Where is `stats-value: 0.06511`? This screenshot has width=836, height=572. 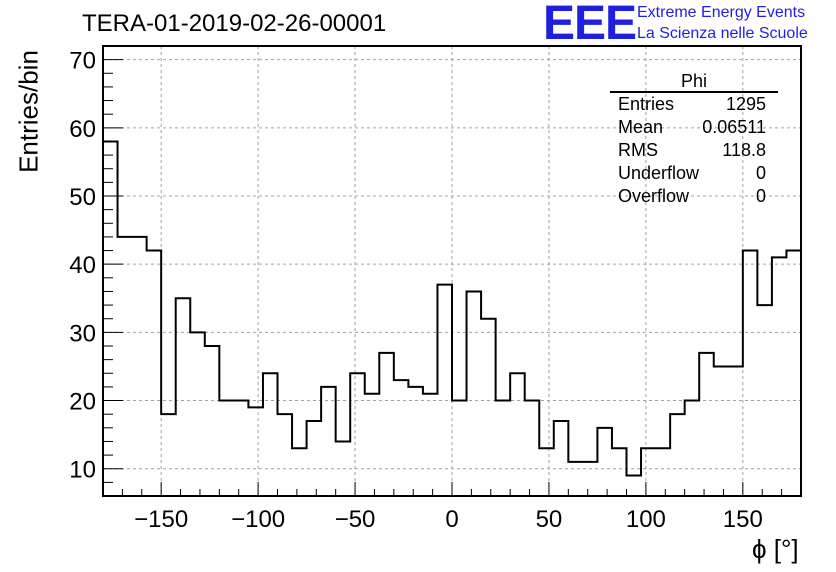 stats-value: 0.06511 is located at coordinates (734, 127).